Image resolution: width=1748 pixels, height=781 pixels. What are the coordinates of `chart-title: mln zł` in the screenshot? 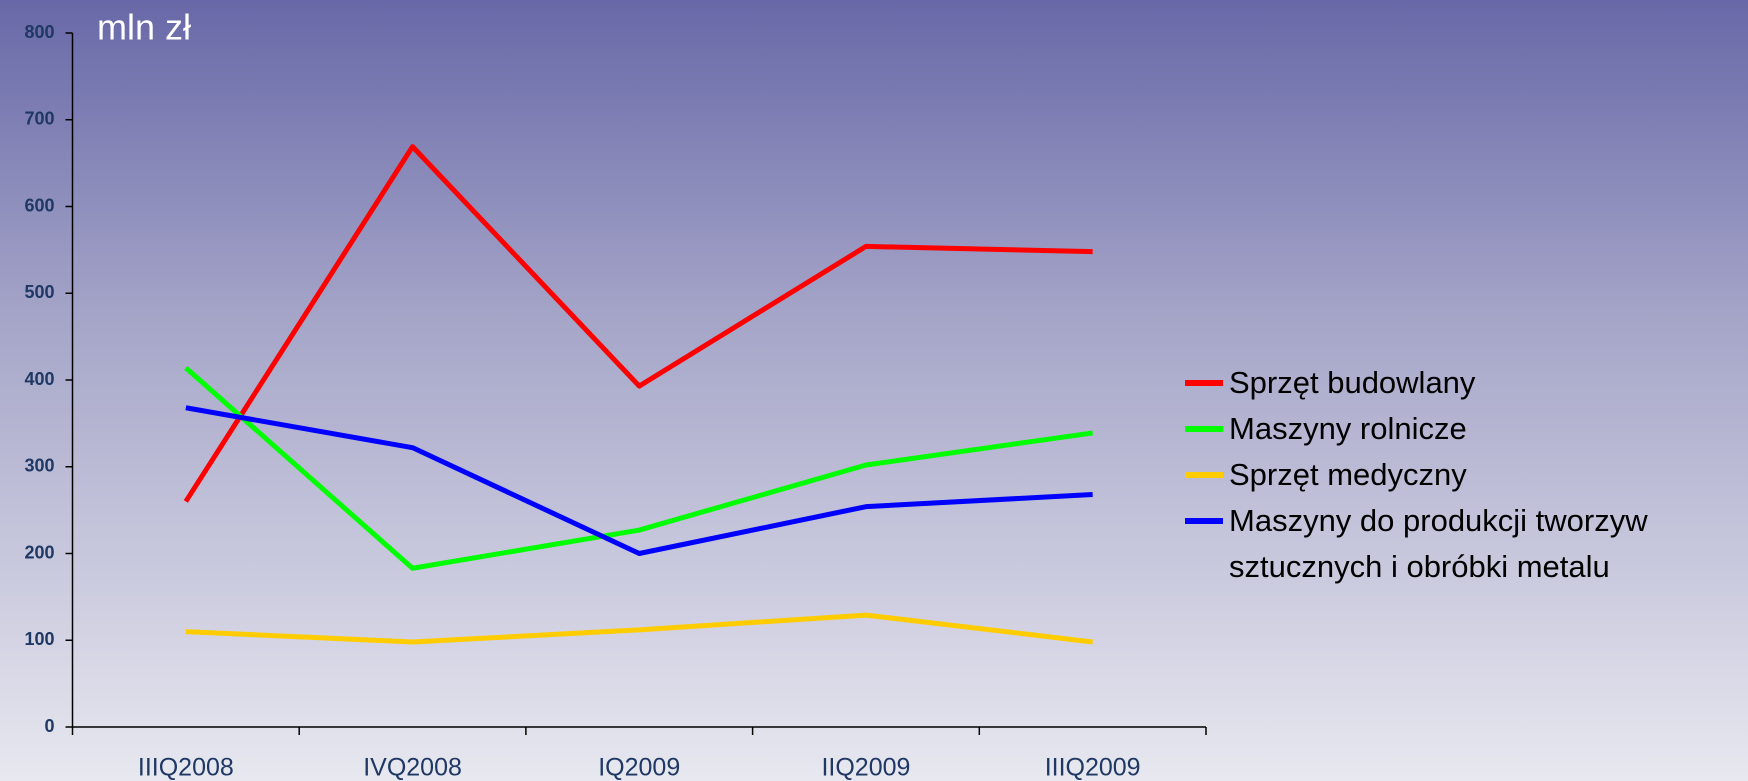 It's located at (144, 27).